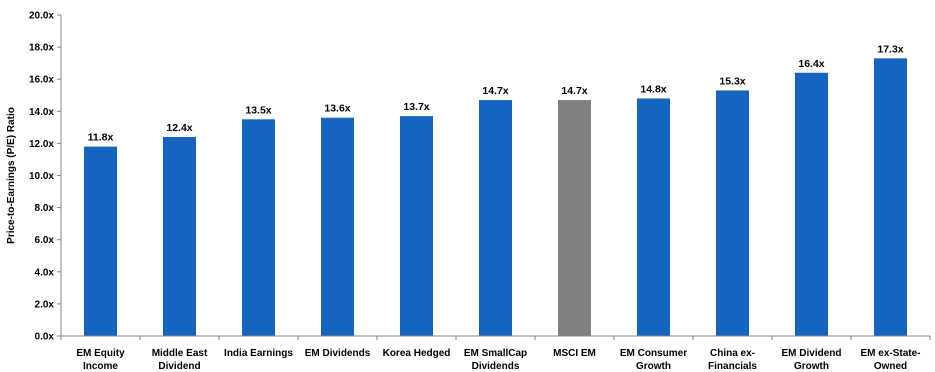 This screenshot has width=935, height=372. Describe the element at coordinates (45, 337) in the screenshot. I see `y-tick-label: 0.0x` at that location.